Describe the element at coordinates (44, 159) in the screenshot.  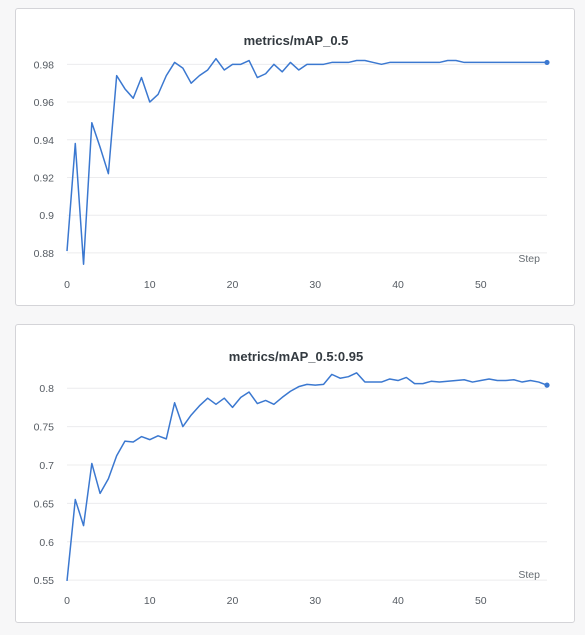
I see `y-axis: 0.88 0.9 0.92 0.94 0.96 0.98` at that location.